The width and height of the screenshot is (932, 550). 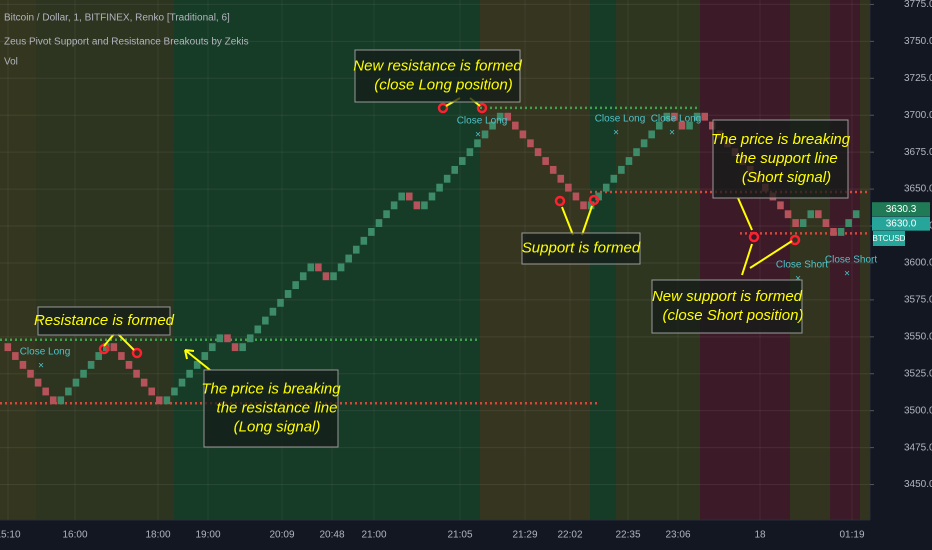 I want to click on price-tag: 3630.3, so click(x=901, y=209).